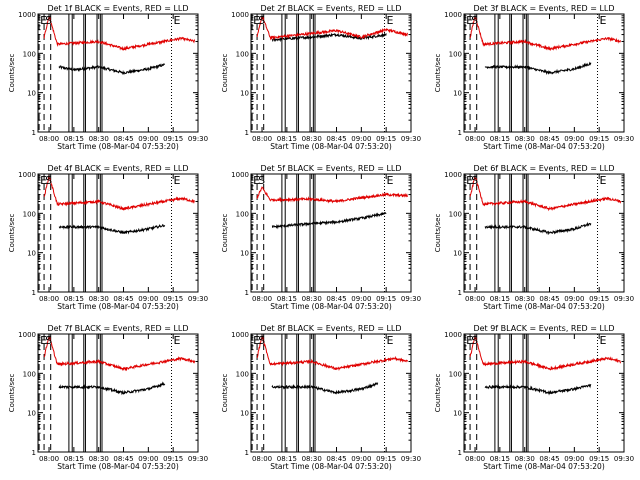  Describe the element at coordinates (543, 8) in the screenshot. I see `chart-title: Det 3f BLACK = Events, RED = LLD` at that location.